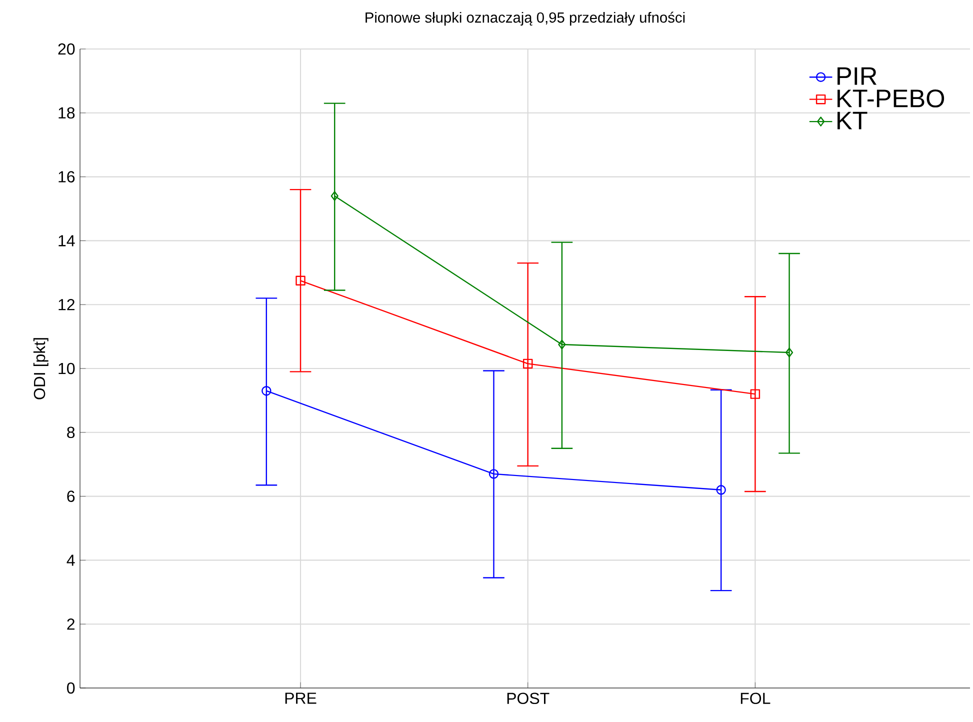  Describe the element at coordinates (71, 688) in the screenshot. I see `y-tick-label: 0` at that location.